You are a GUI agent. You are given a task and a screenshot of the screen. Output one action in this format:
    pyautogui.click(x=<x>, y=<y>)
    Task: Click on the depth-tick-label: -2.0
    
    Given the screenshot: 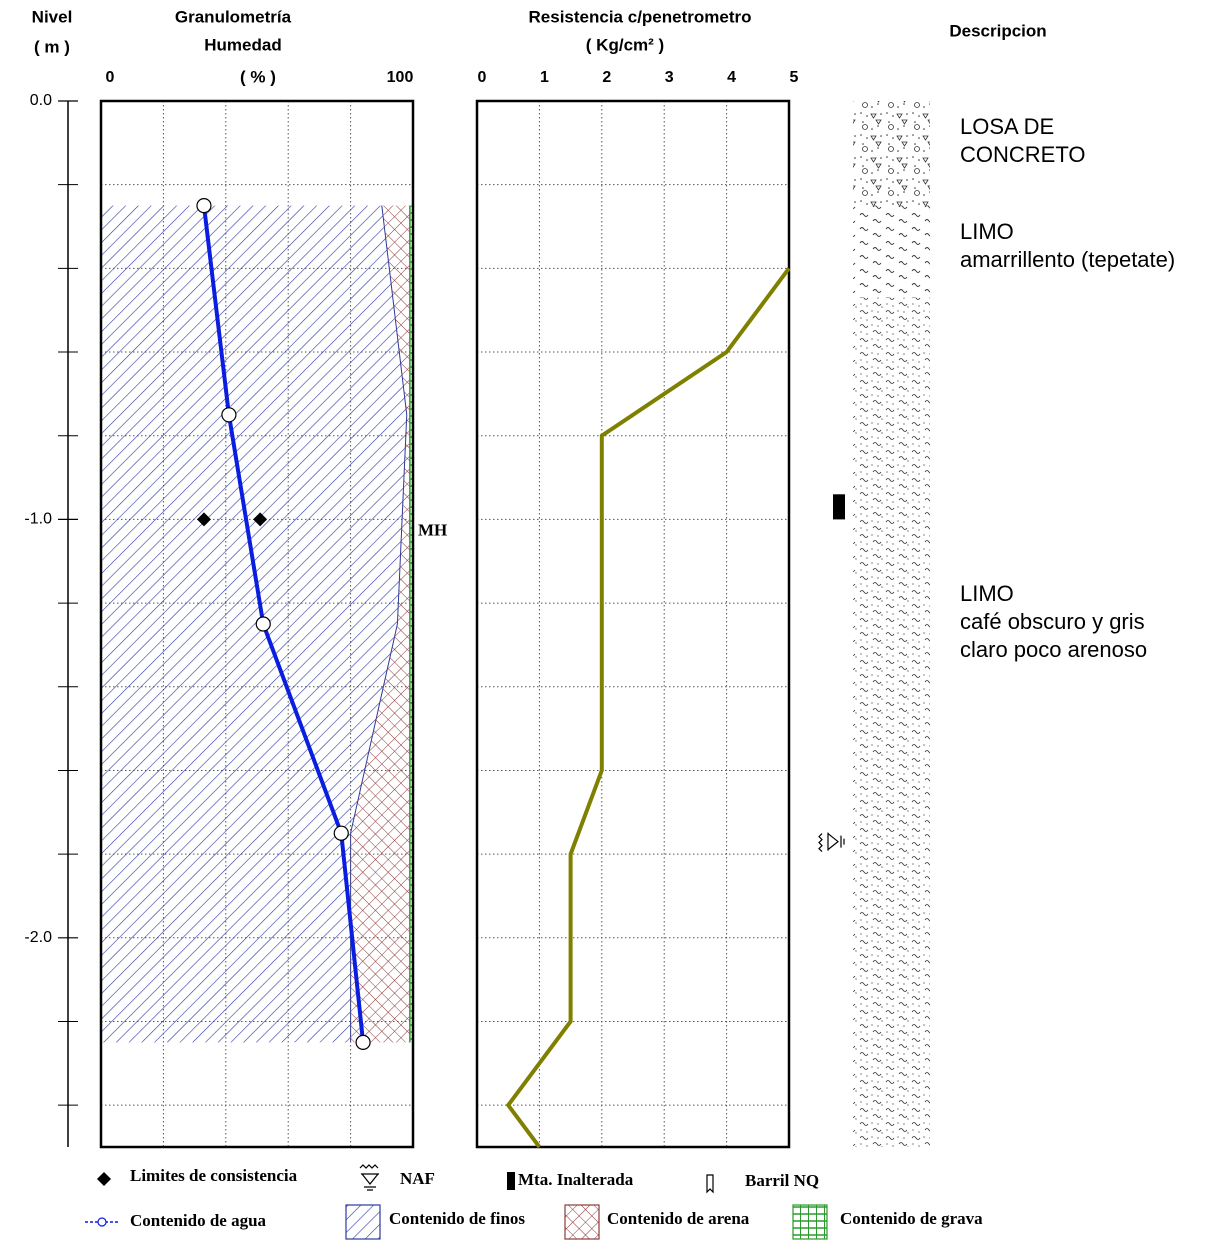 What is the action you would take?
    pyautogui.click(x=38, y=937)
    